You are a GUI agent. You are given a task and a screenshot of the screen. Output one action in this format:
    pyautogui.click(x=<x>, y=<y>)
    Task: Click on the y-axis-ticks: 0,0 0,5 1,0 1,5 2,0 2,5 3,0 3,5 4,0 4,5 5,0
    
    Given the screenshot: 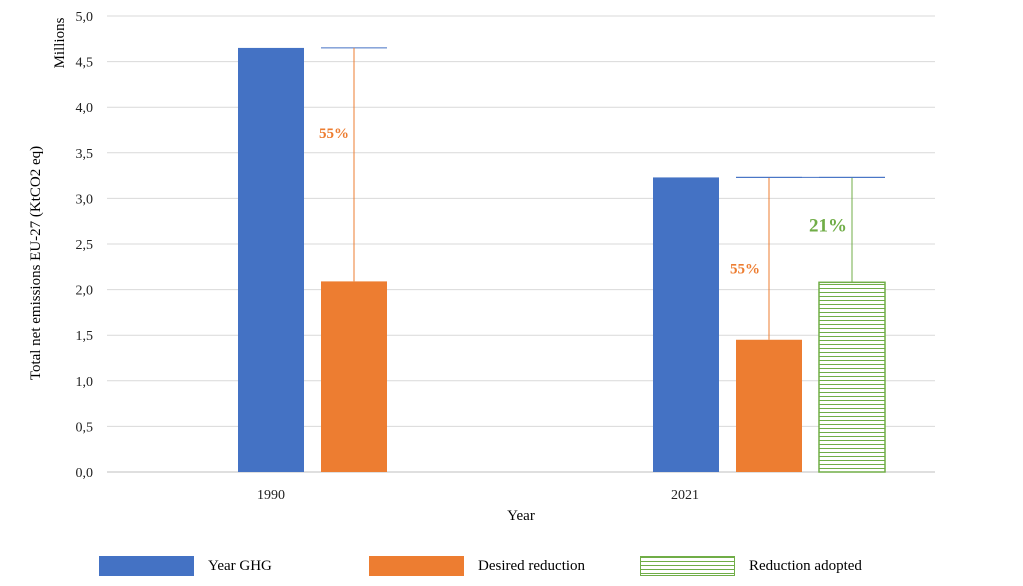 What is the action you would take?
    pyautogui.click(x=85, y=245)
    